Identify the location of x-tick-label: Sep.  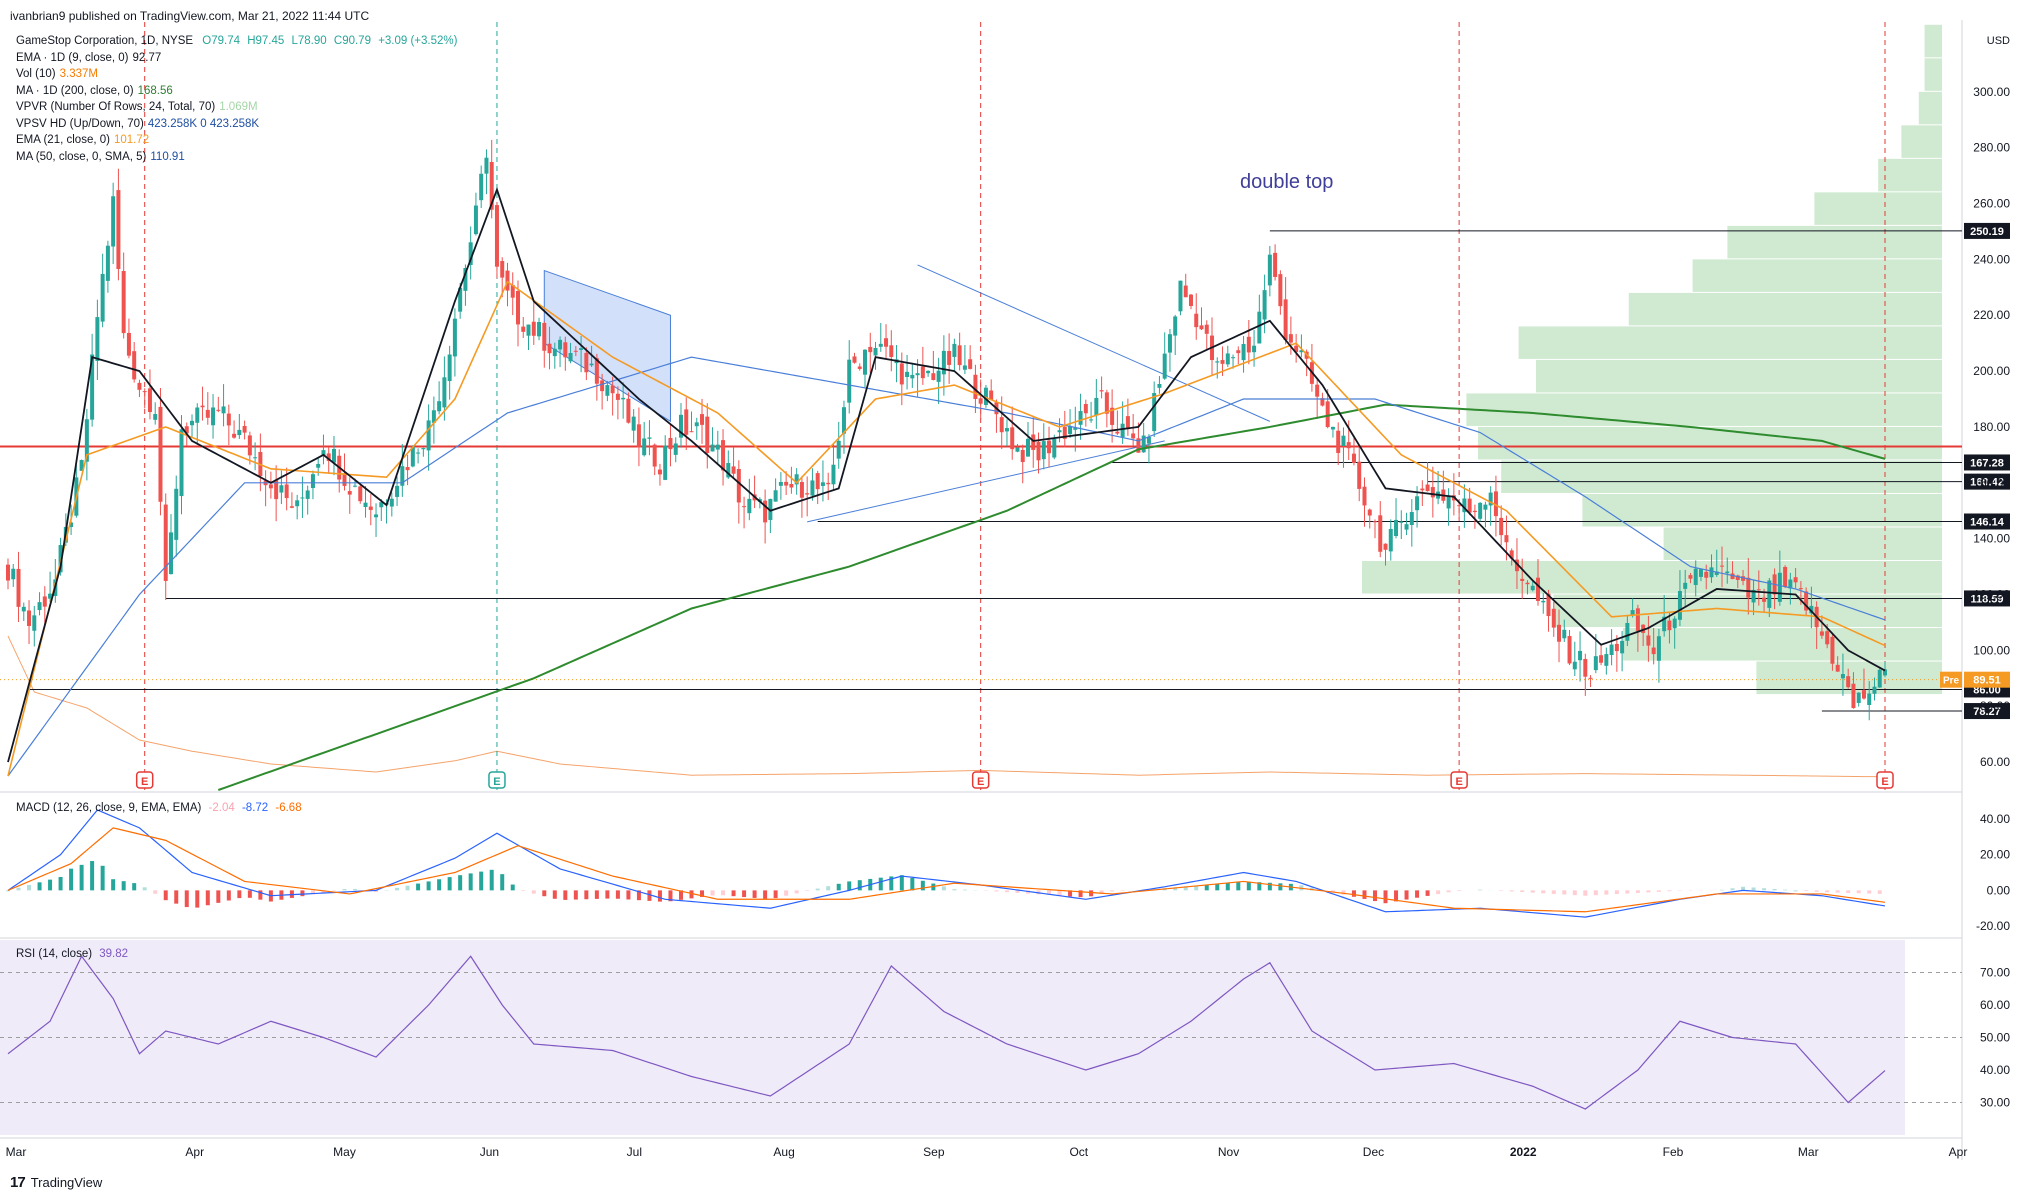
(934, 1152).